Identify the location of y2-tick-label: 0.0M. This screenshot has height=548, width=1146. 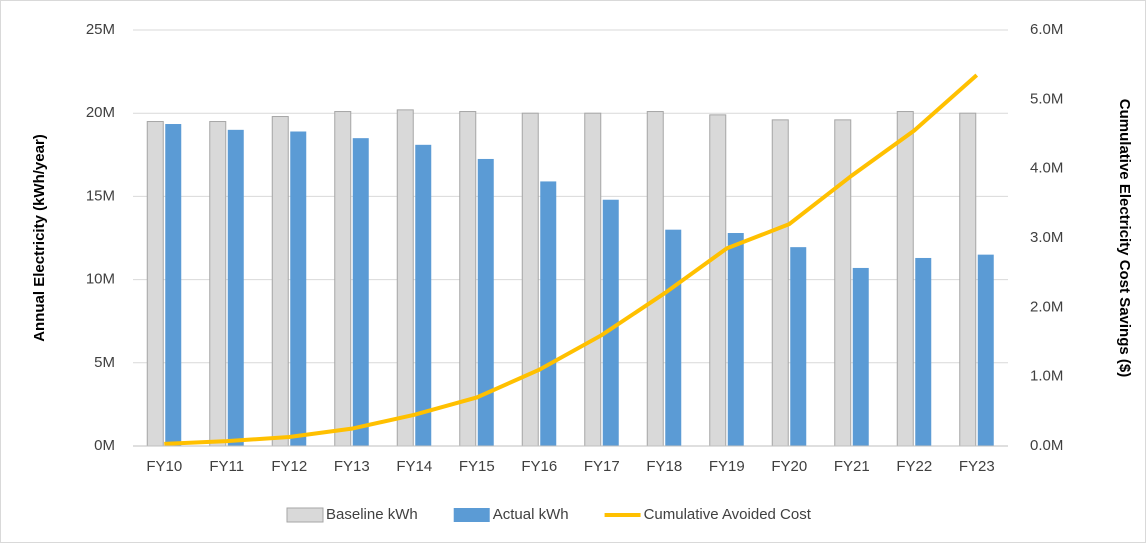
(1046, 445).